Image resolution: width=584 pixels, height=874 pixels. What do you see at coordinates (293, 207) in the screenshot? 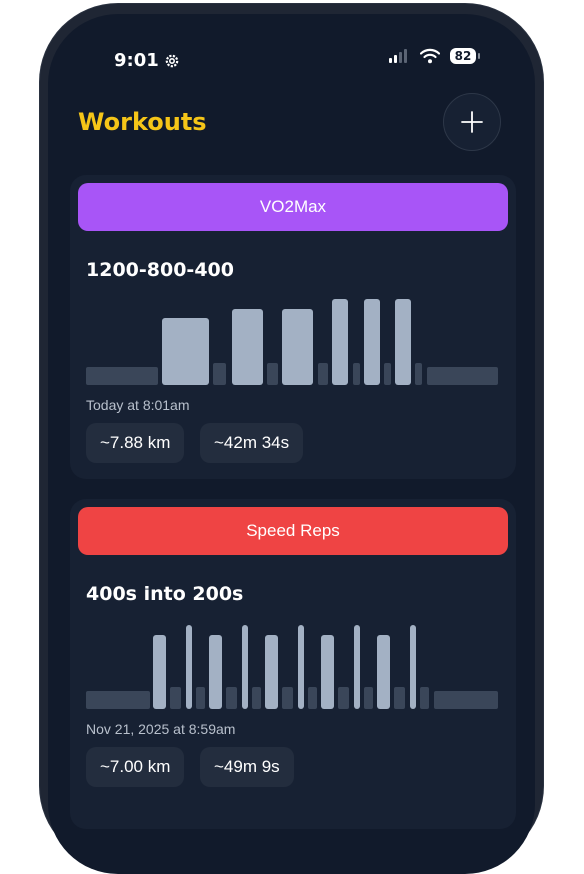
I see `category-badge: VO2Max` at bounding box center [293, 207].